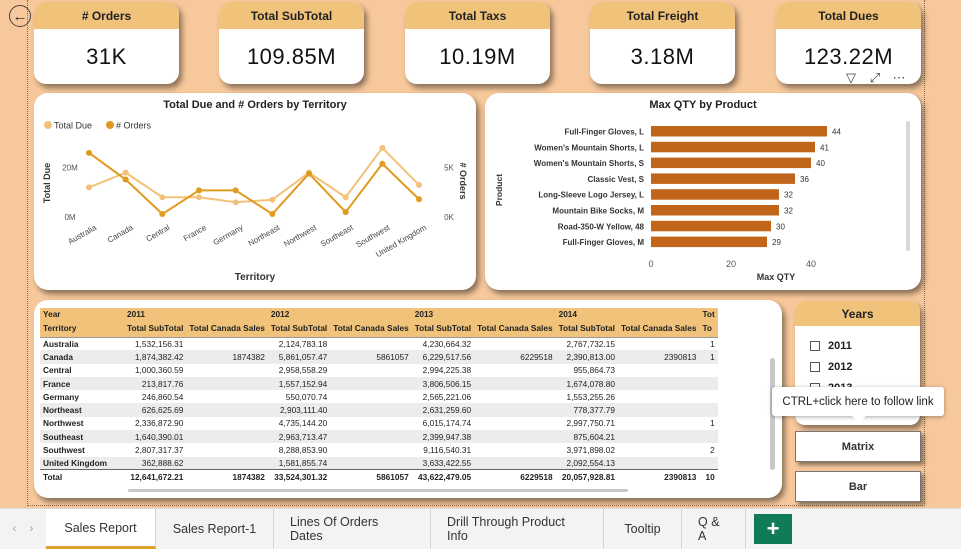 Image resolution: width=961 pixels, height=549 pixels. What do you see at coordinates (840, 345) in the screenshot?
I see `slicer-item-label: 2011` at bounding box center [840, 345].